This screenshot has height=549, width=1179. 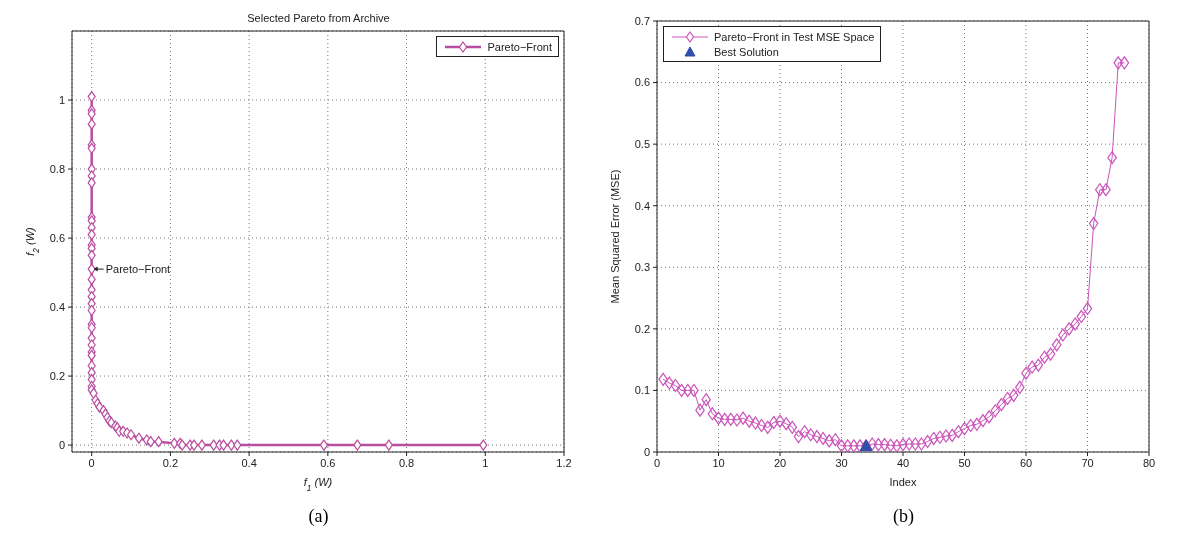 I want to click on annotation: Pareto−Front, so click(x=138, y=269).